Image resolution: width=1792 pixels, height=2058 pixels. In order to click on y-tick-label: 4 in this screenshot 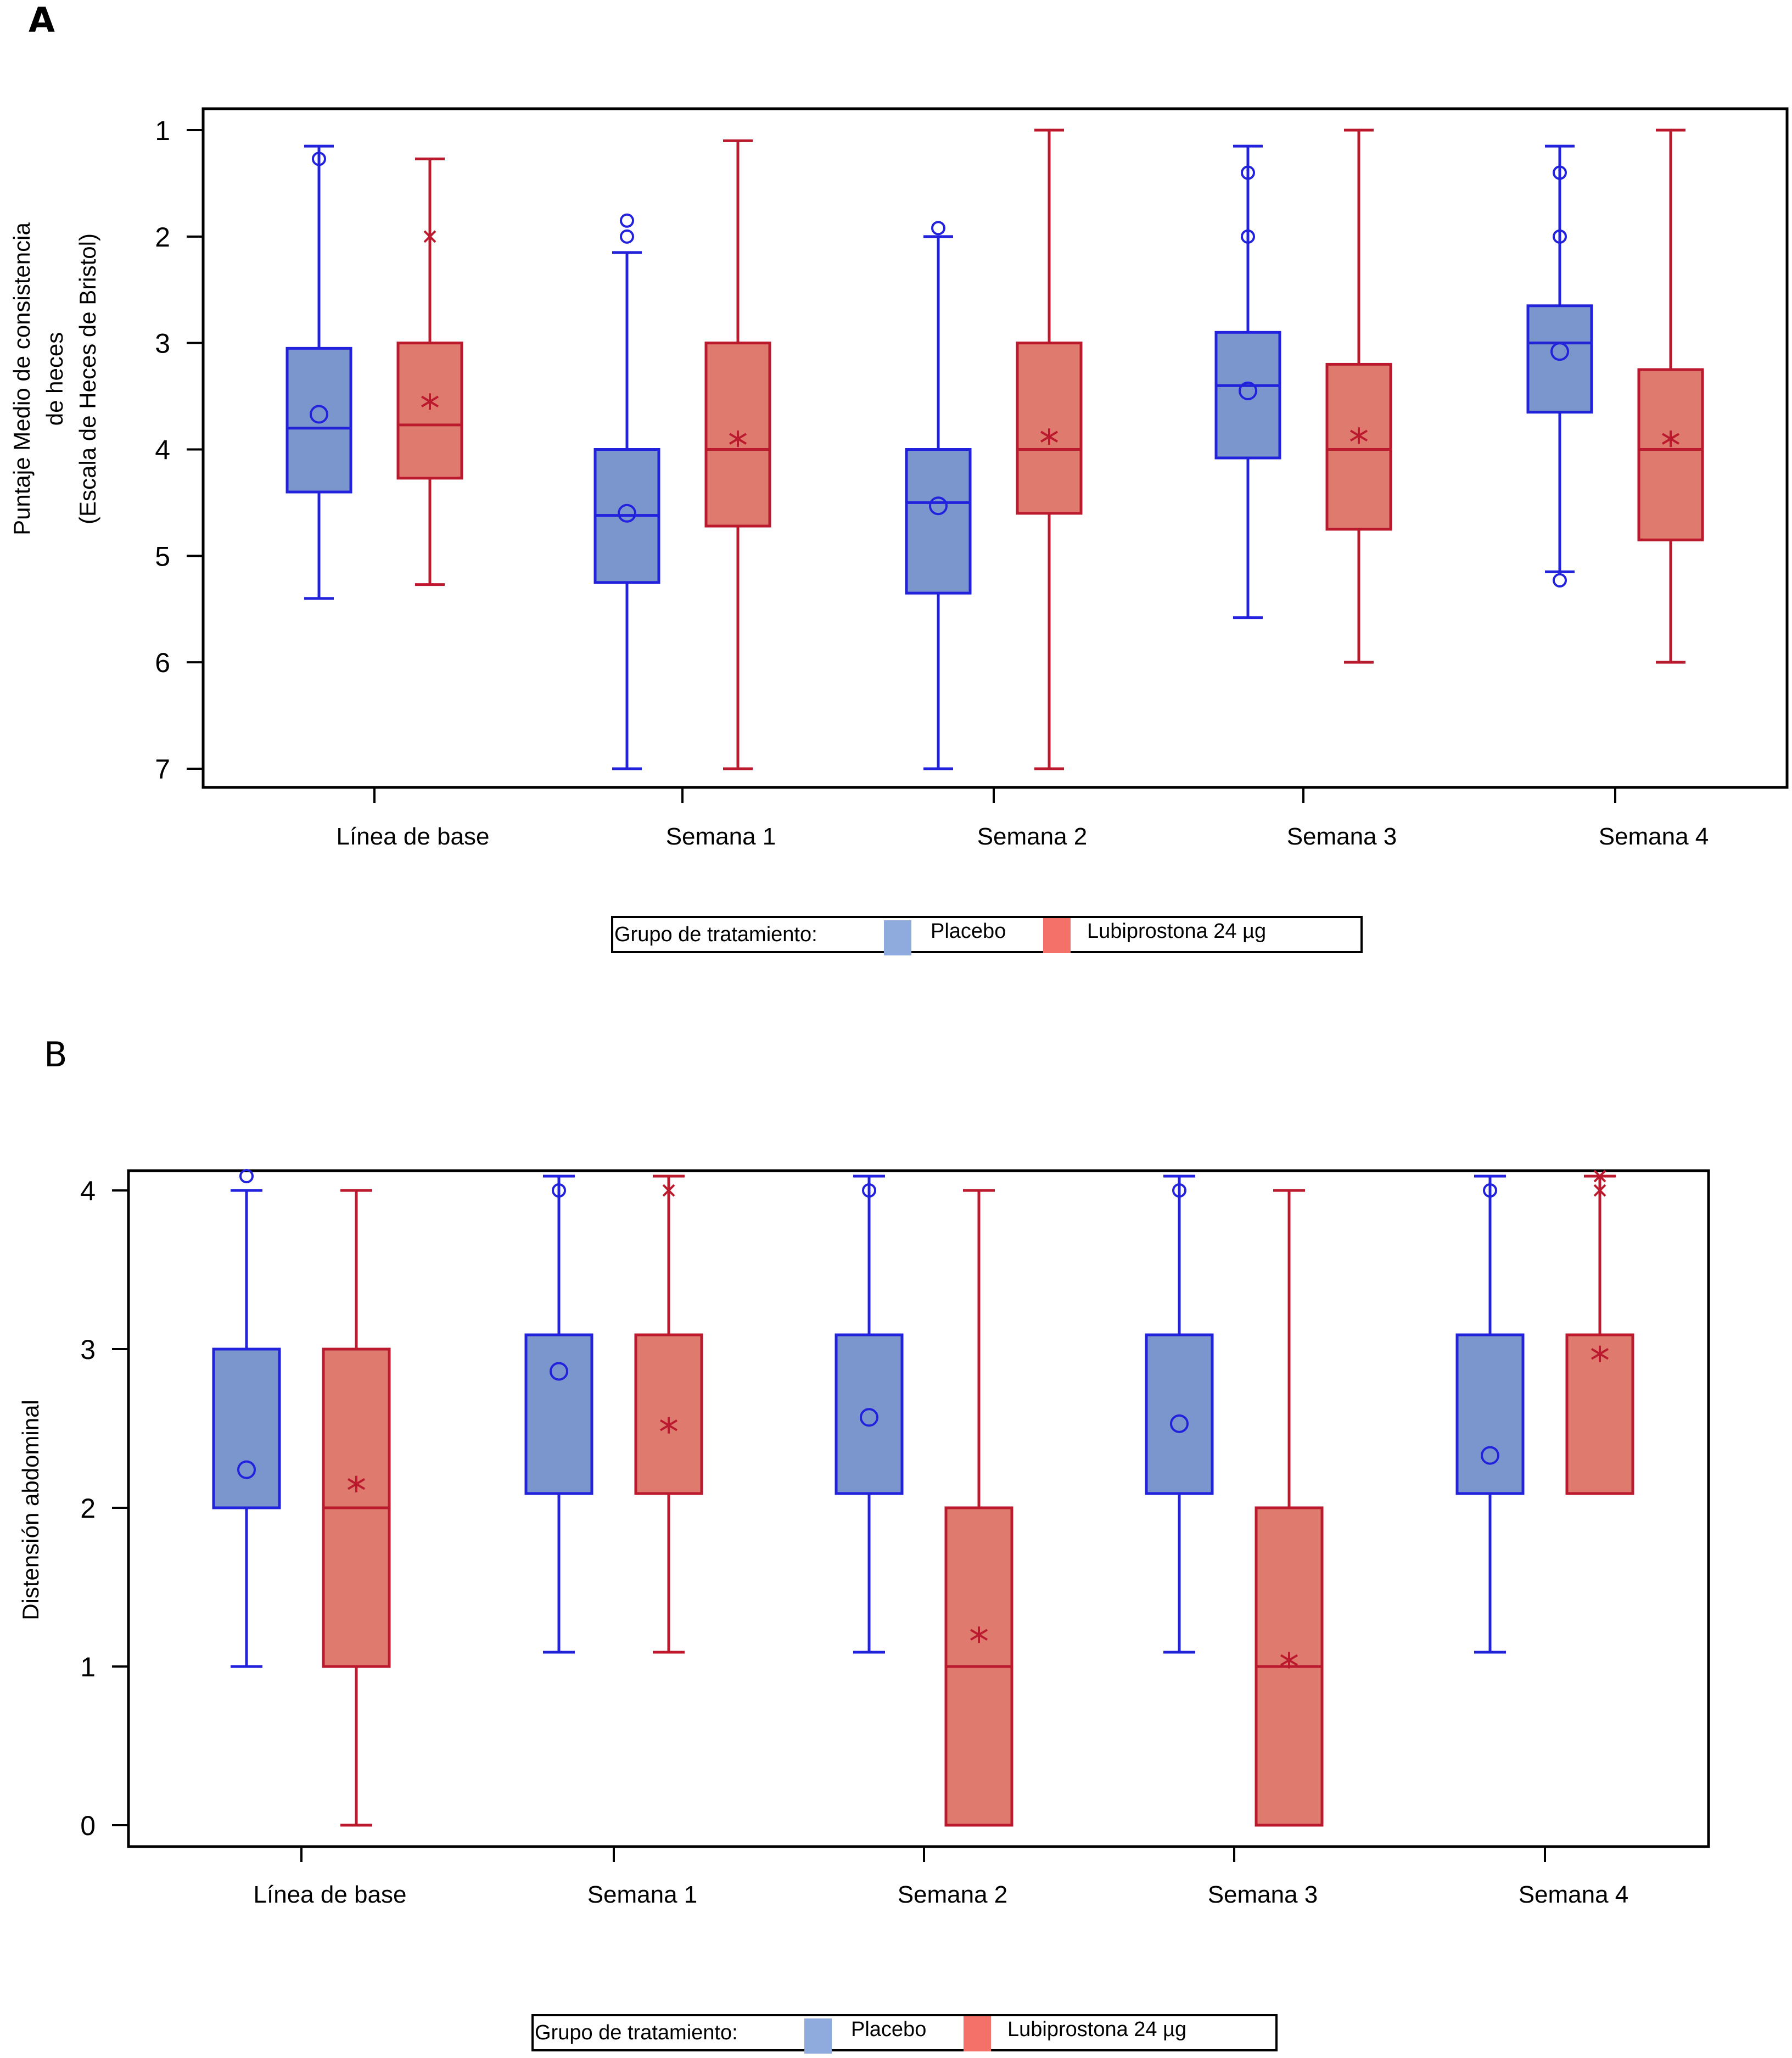, I will do `click(88, 1191)`.